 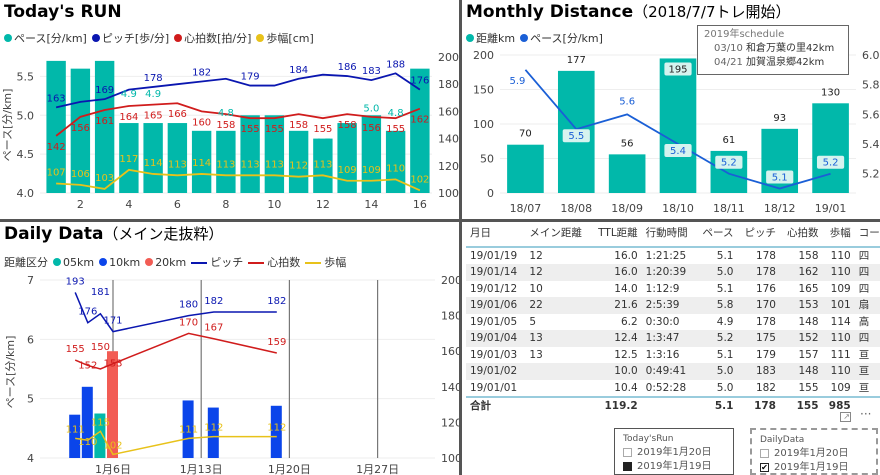 I want to click on y-axis-title: ペース[分/km], so click(x=7, y=125).